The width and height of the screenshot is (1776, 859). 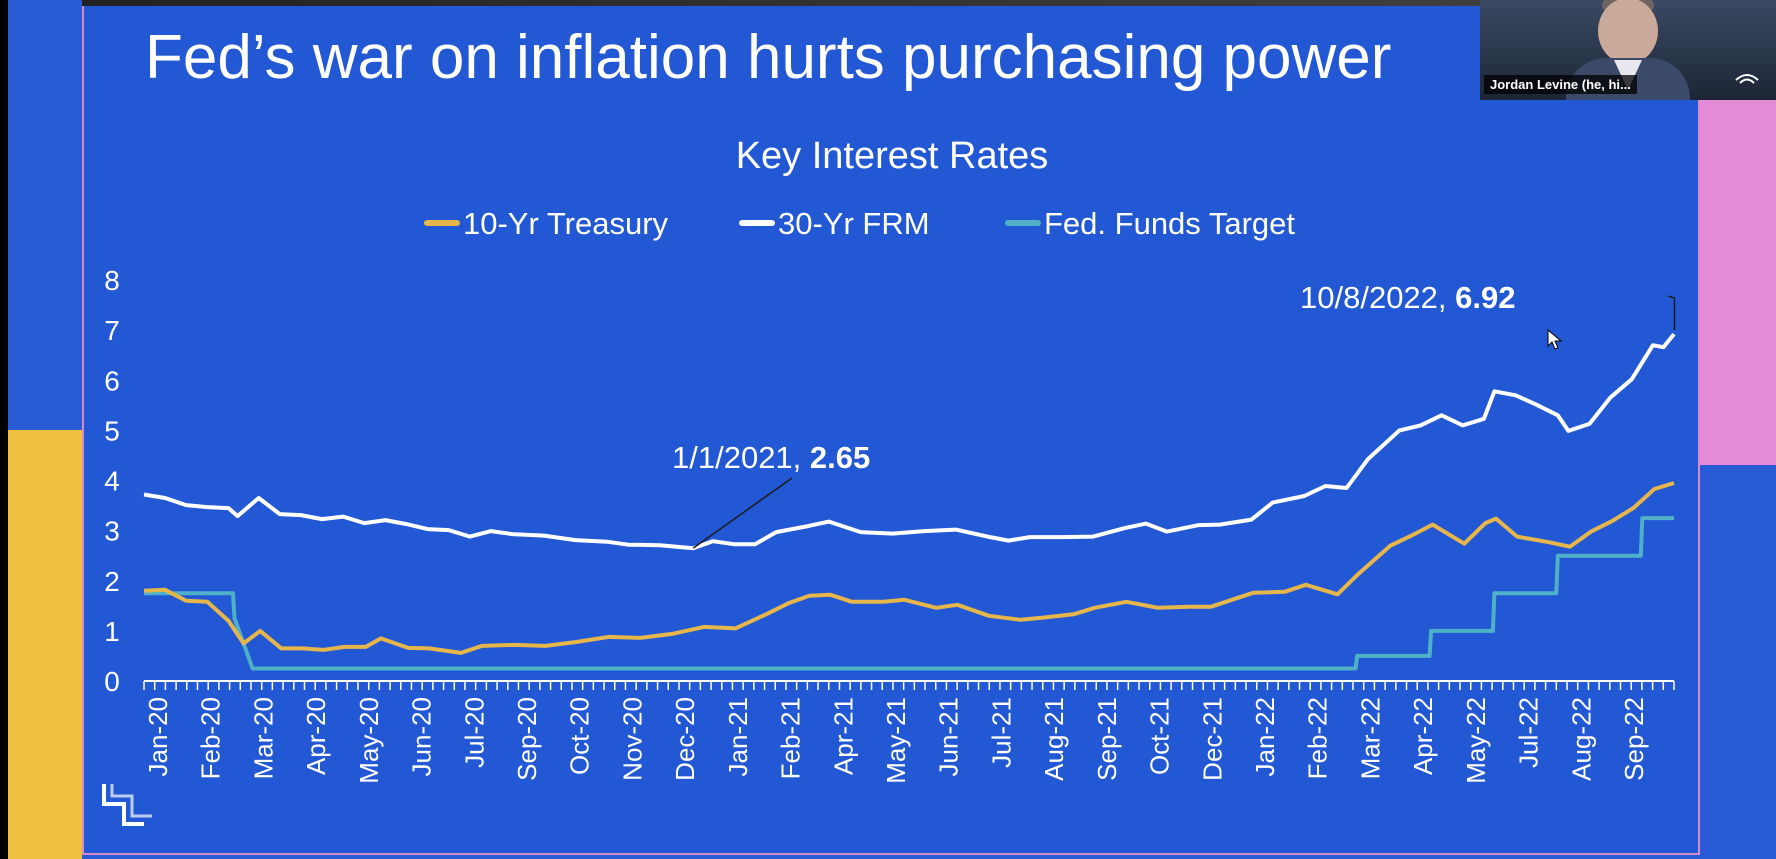 I want to click on x-tick-label: Mar-20, so click(x=263, y=738).